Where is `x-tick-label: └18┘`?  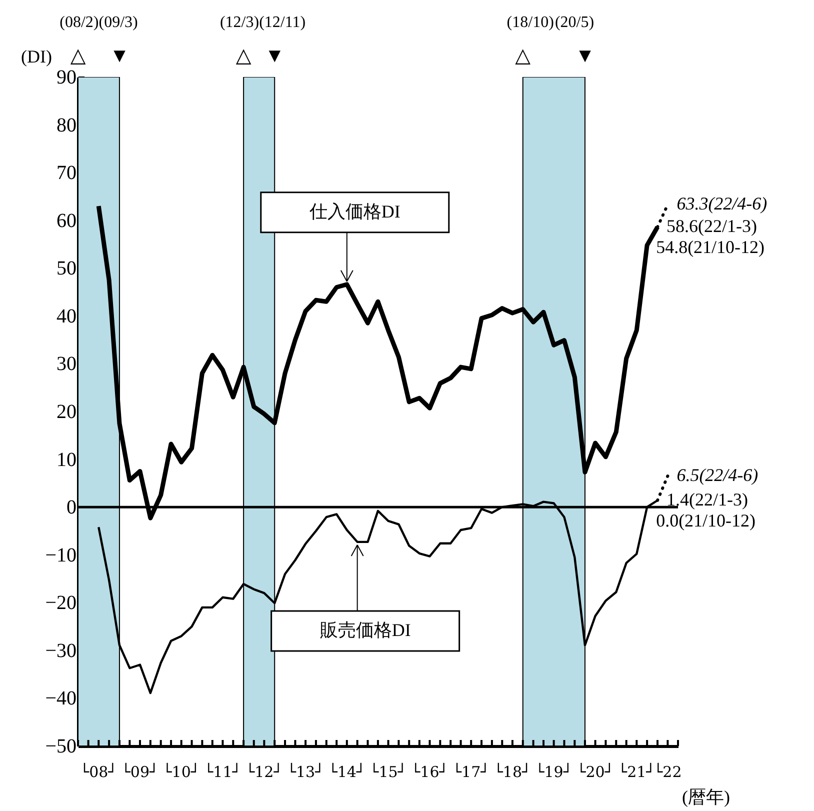
x-tick-label: └18┘ is located at coordinates (513, 771).